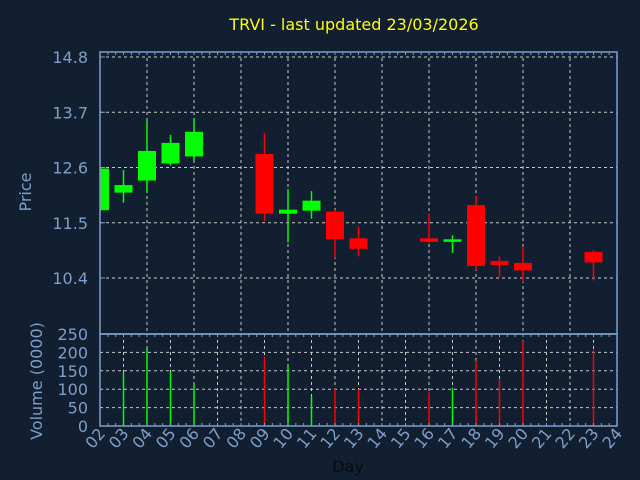  Describe the element at coordinates (448, 438) in the screenshot. I see `x-tick-label: 17` at that location.